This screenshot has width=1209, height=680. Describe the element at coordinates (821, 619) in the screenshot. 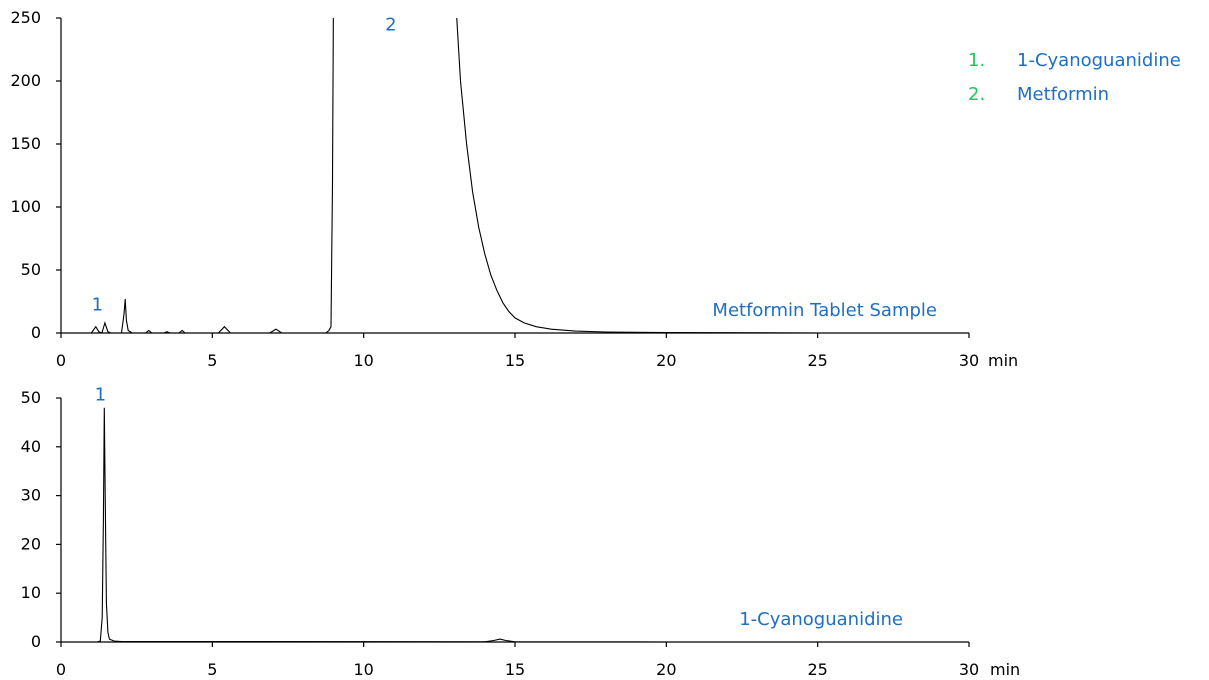

I see `trace-label: 1-Cyanoguanidine` at that location.